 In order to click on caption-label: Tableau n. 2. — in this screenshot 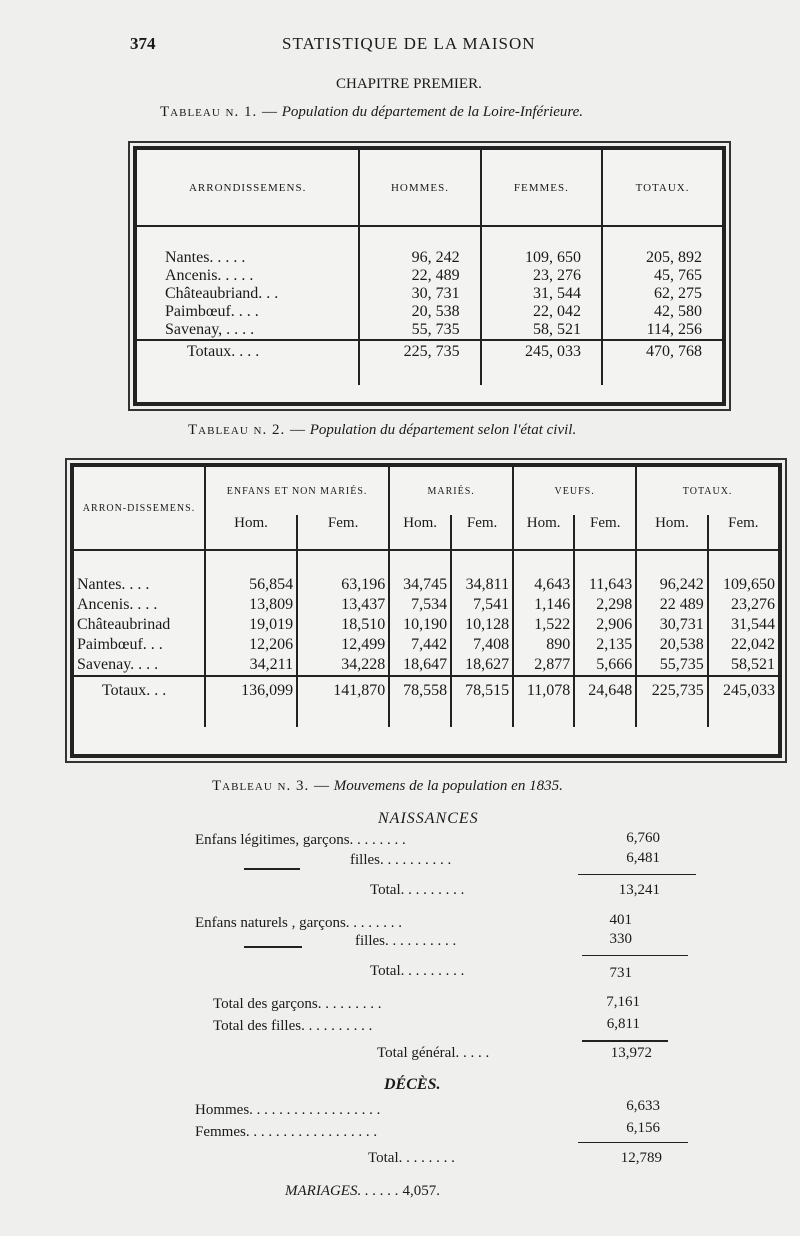, I will do `click(247, 430)`.